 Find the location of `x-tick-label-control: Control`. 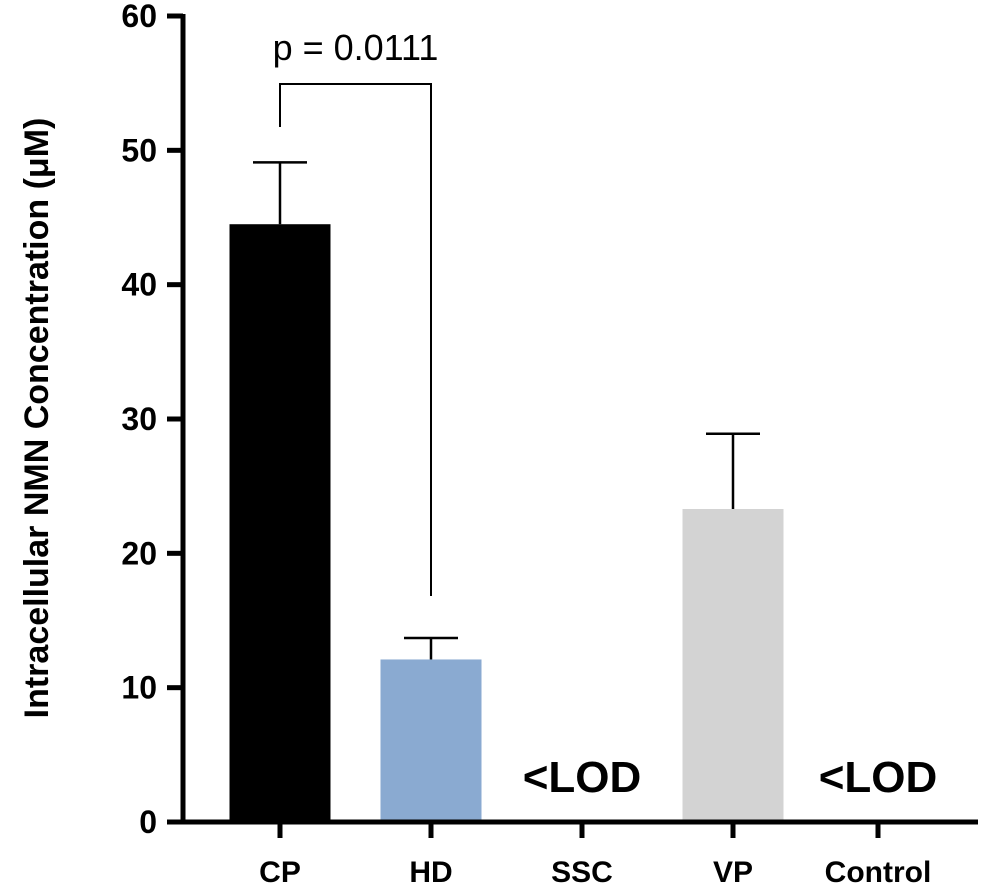

x-tick-label-control: Control is located at coordinates (878, 872).